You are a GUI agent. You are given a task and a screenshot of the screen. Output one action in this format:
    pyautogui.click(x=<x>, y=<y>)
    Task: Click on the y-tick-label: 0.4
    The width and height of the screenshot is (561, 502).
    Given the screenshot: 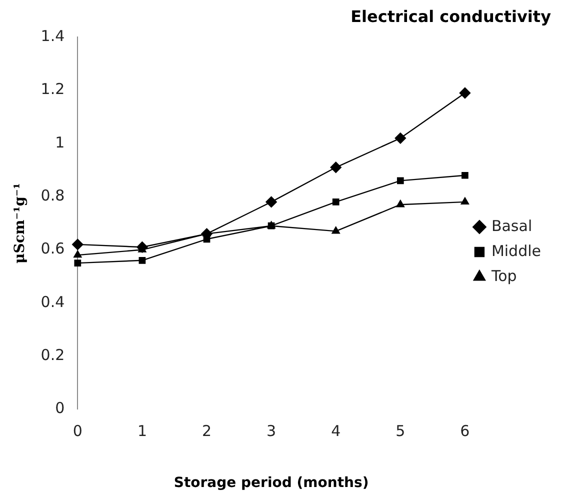 What is the action you would take?
    pyautogui.click(x=52, y=301)
    